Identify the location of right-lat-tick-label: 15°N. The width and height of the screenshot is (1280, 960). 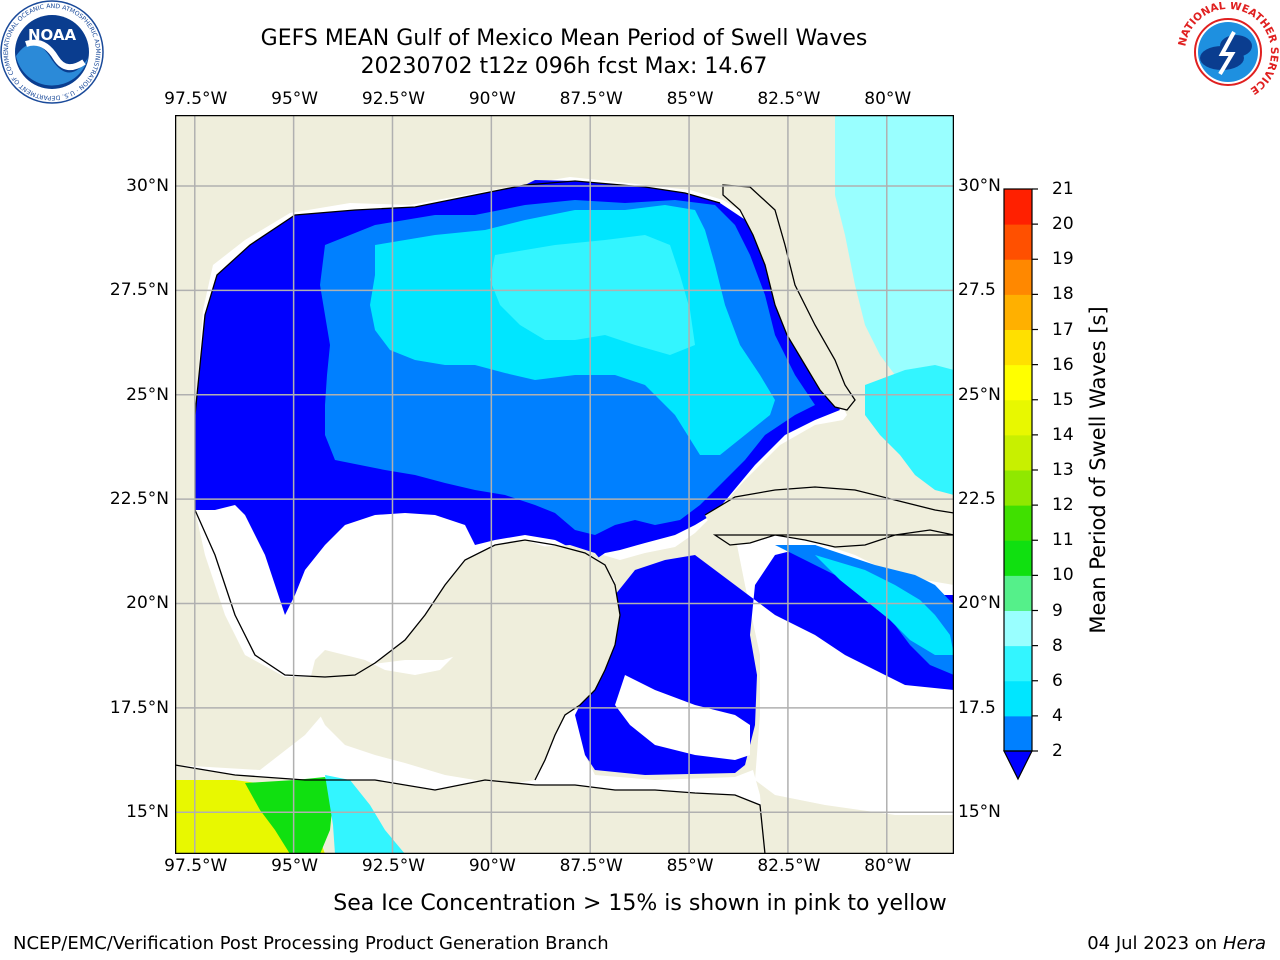
(979, 812).